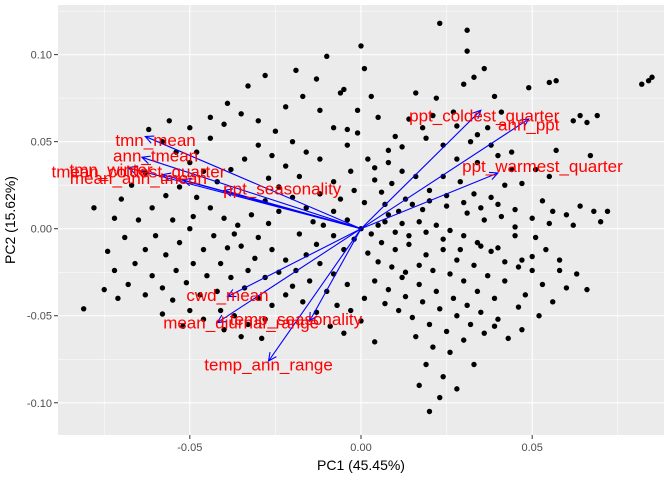 This screenshot has height=480, width=672. I want to click on loading-arrow-cwd-mean, so click(294, 263).